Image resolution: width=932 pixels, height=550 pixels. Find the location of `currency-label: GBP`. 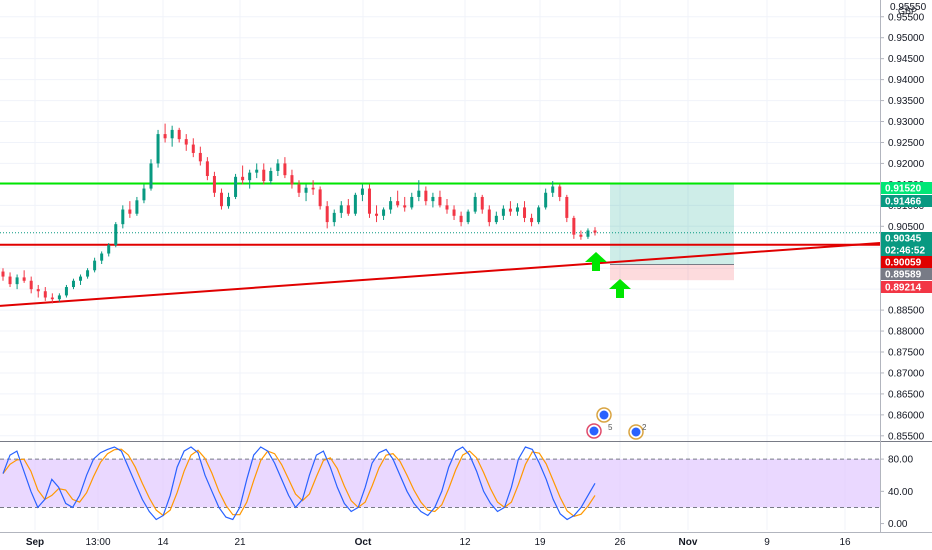

currency-label: GBP is located at coordinates (907, 11).